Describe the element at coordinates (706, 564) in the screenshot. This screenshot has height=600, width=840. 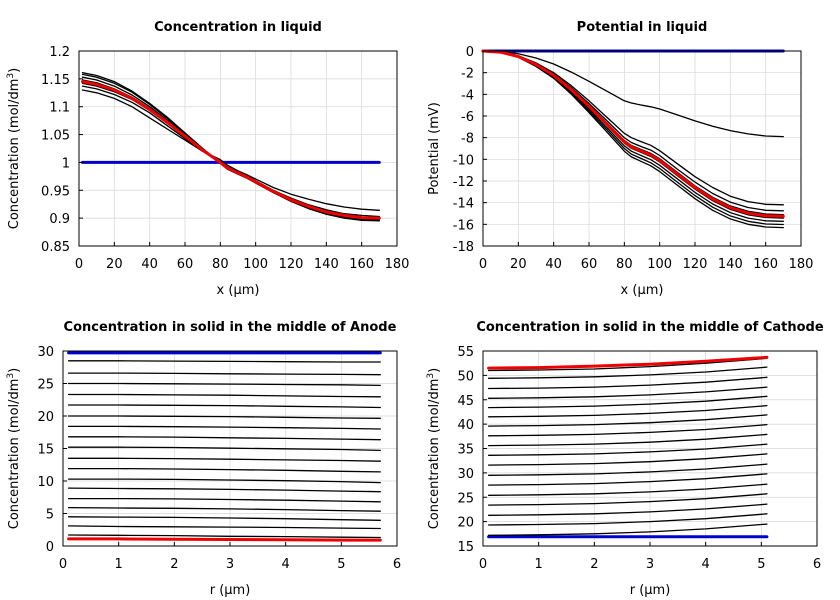
I see `chart-4-xtick-label-4: 4` at that location.